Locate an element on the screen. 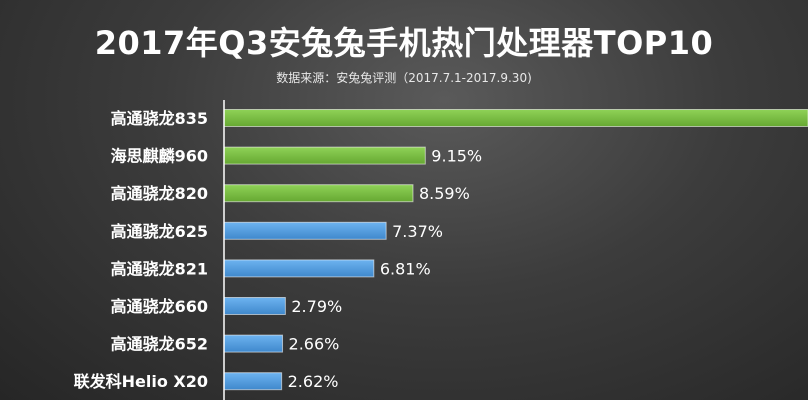 This screenshot has width=808, height=400. category-label: 高通骁龙835 is located at coordinates (159, 118).